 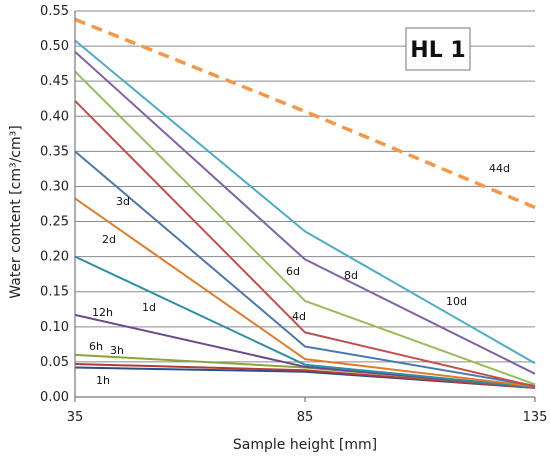 I want to click on x-tick-label: 135, so click(x=535, y=417).